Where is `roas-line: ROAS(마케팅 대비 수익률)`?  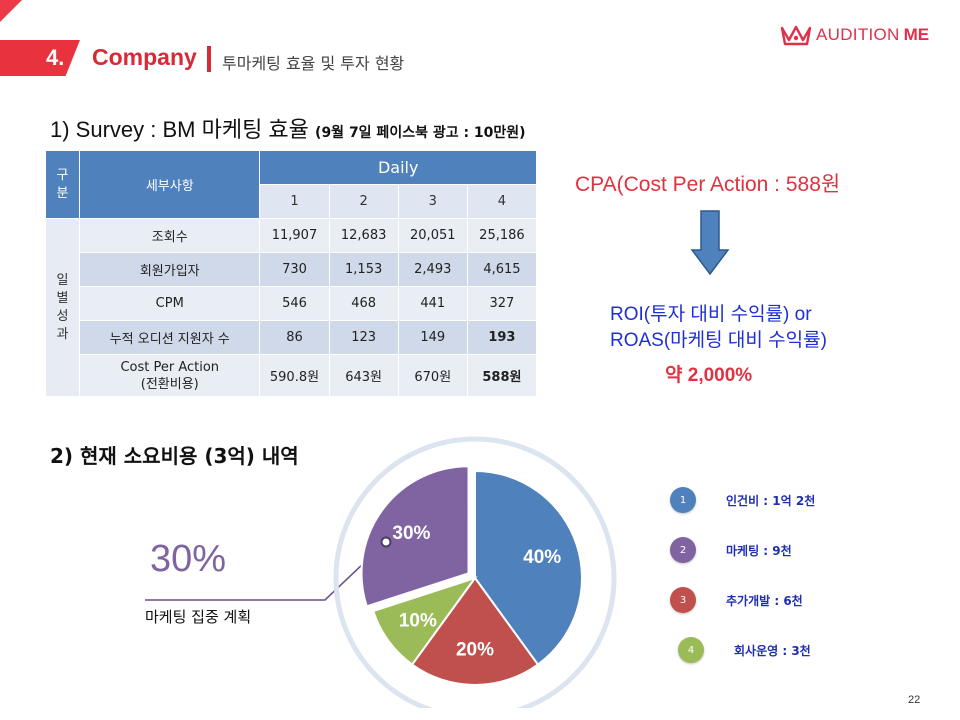
roas-line: ROAS(마케팅 대비 수익률) is located at coordinates (718, 340).